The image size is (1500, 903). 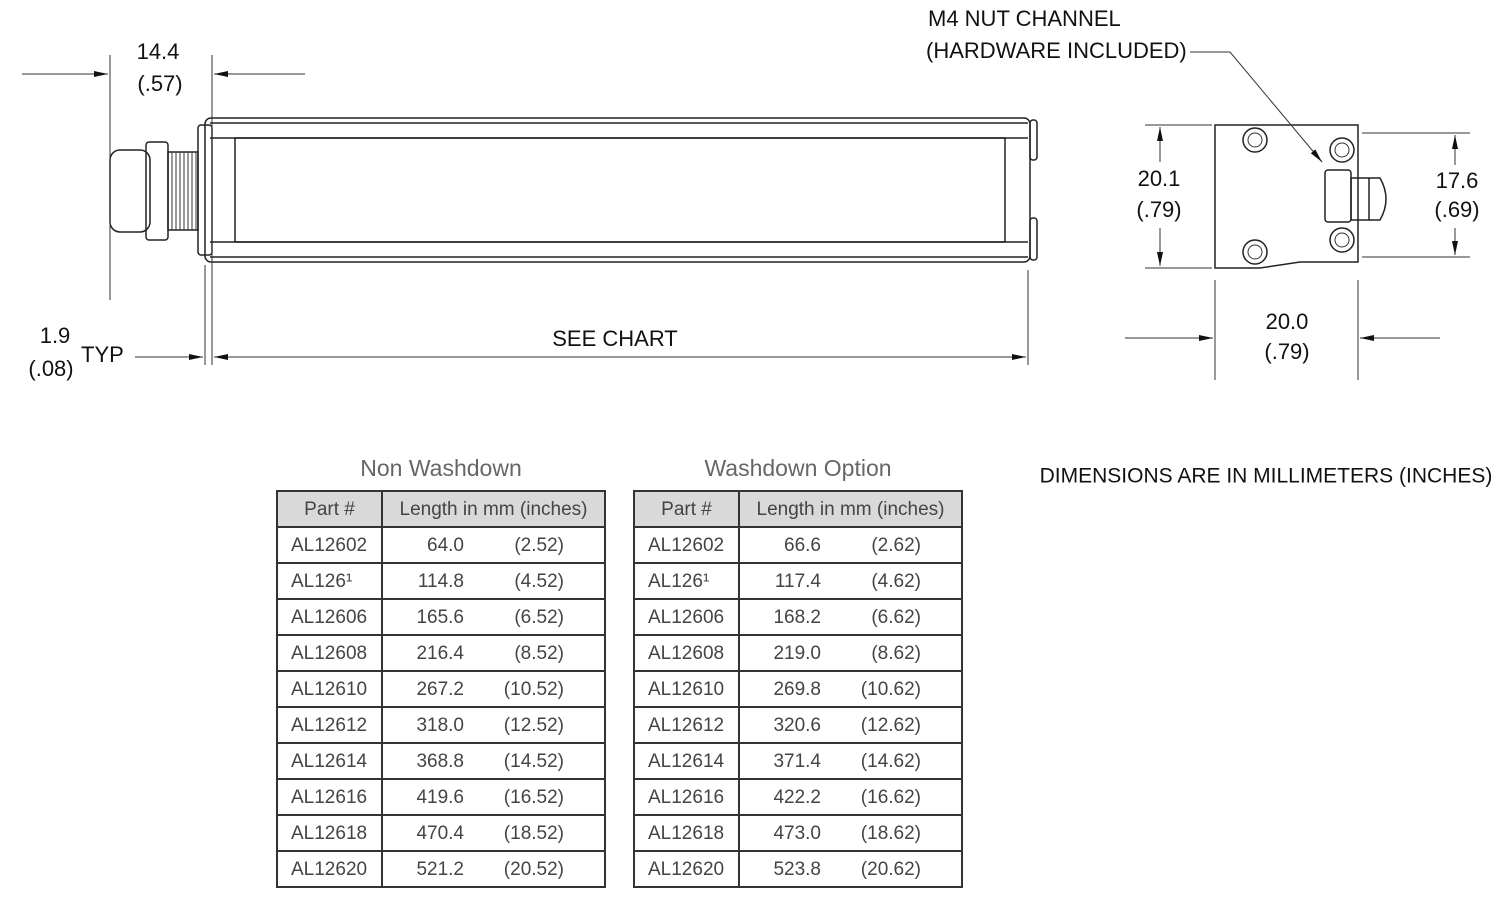 I want to click on length-in: (2.62), so click(x=896, y=545).